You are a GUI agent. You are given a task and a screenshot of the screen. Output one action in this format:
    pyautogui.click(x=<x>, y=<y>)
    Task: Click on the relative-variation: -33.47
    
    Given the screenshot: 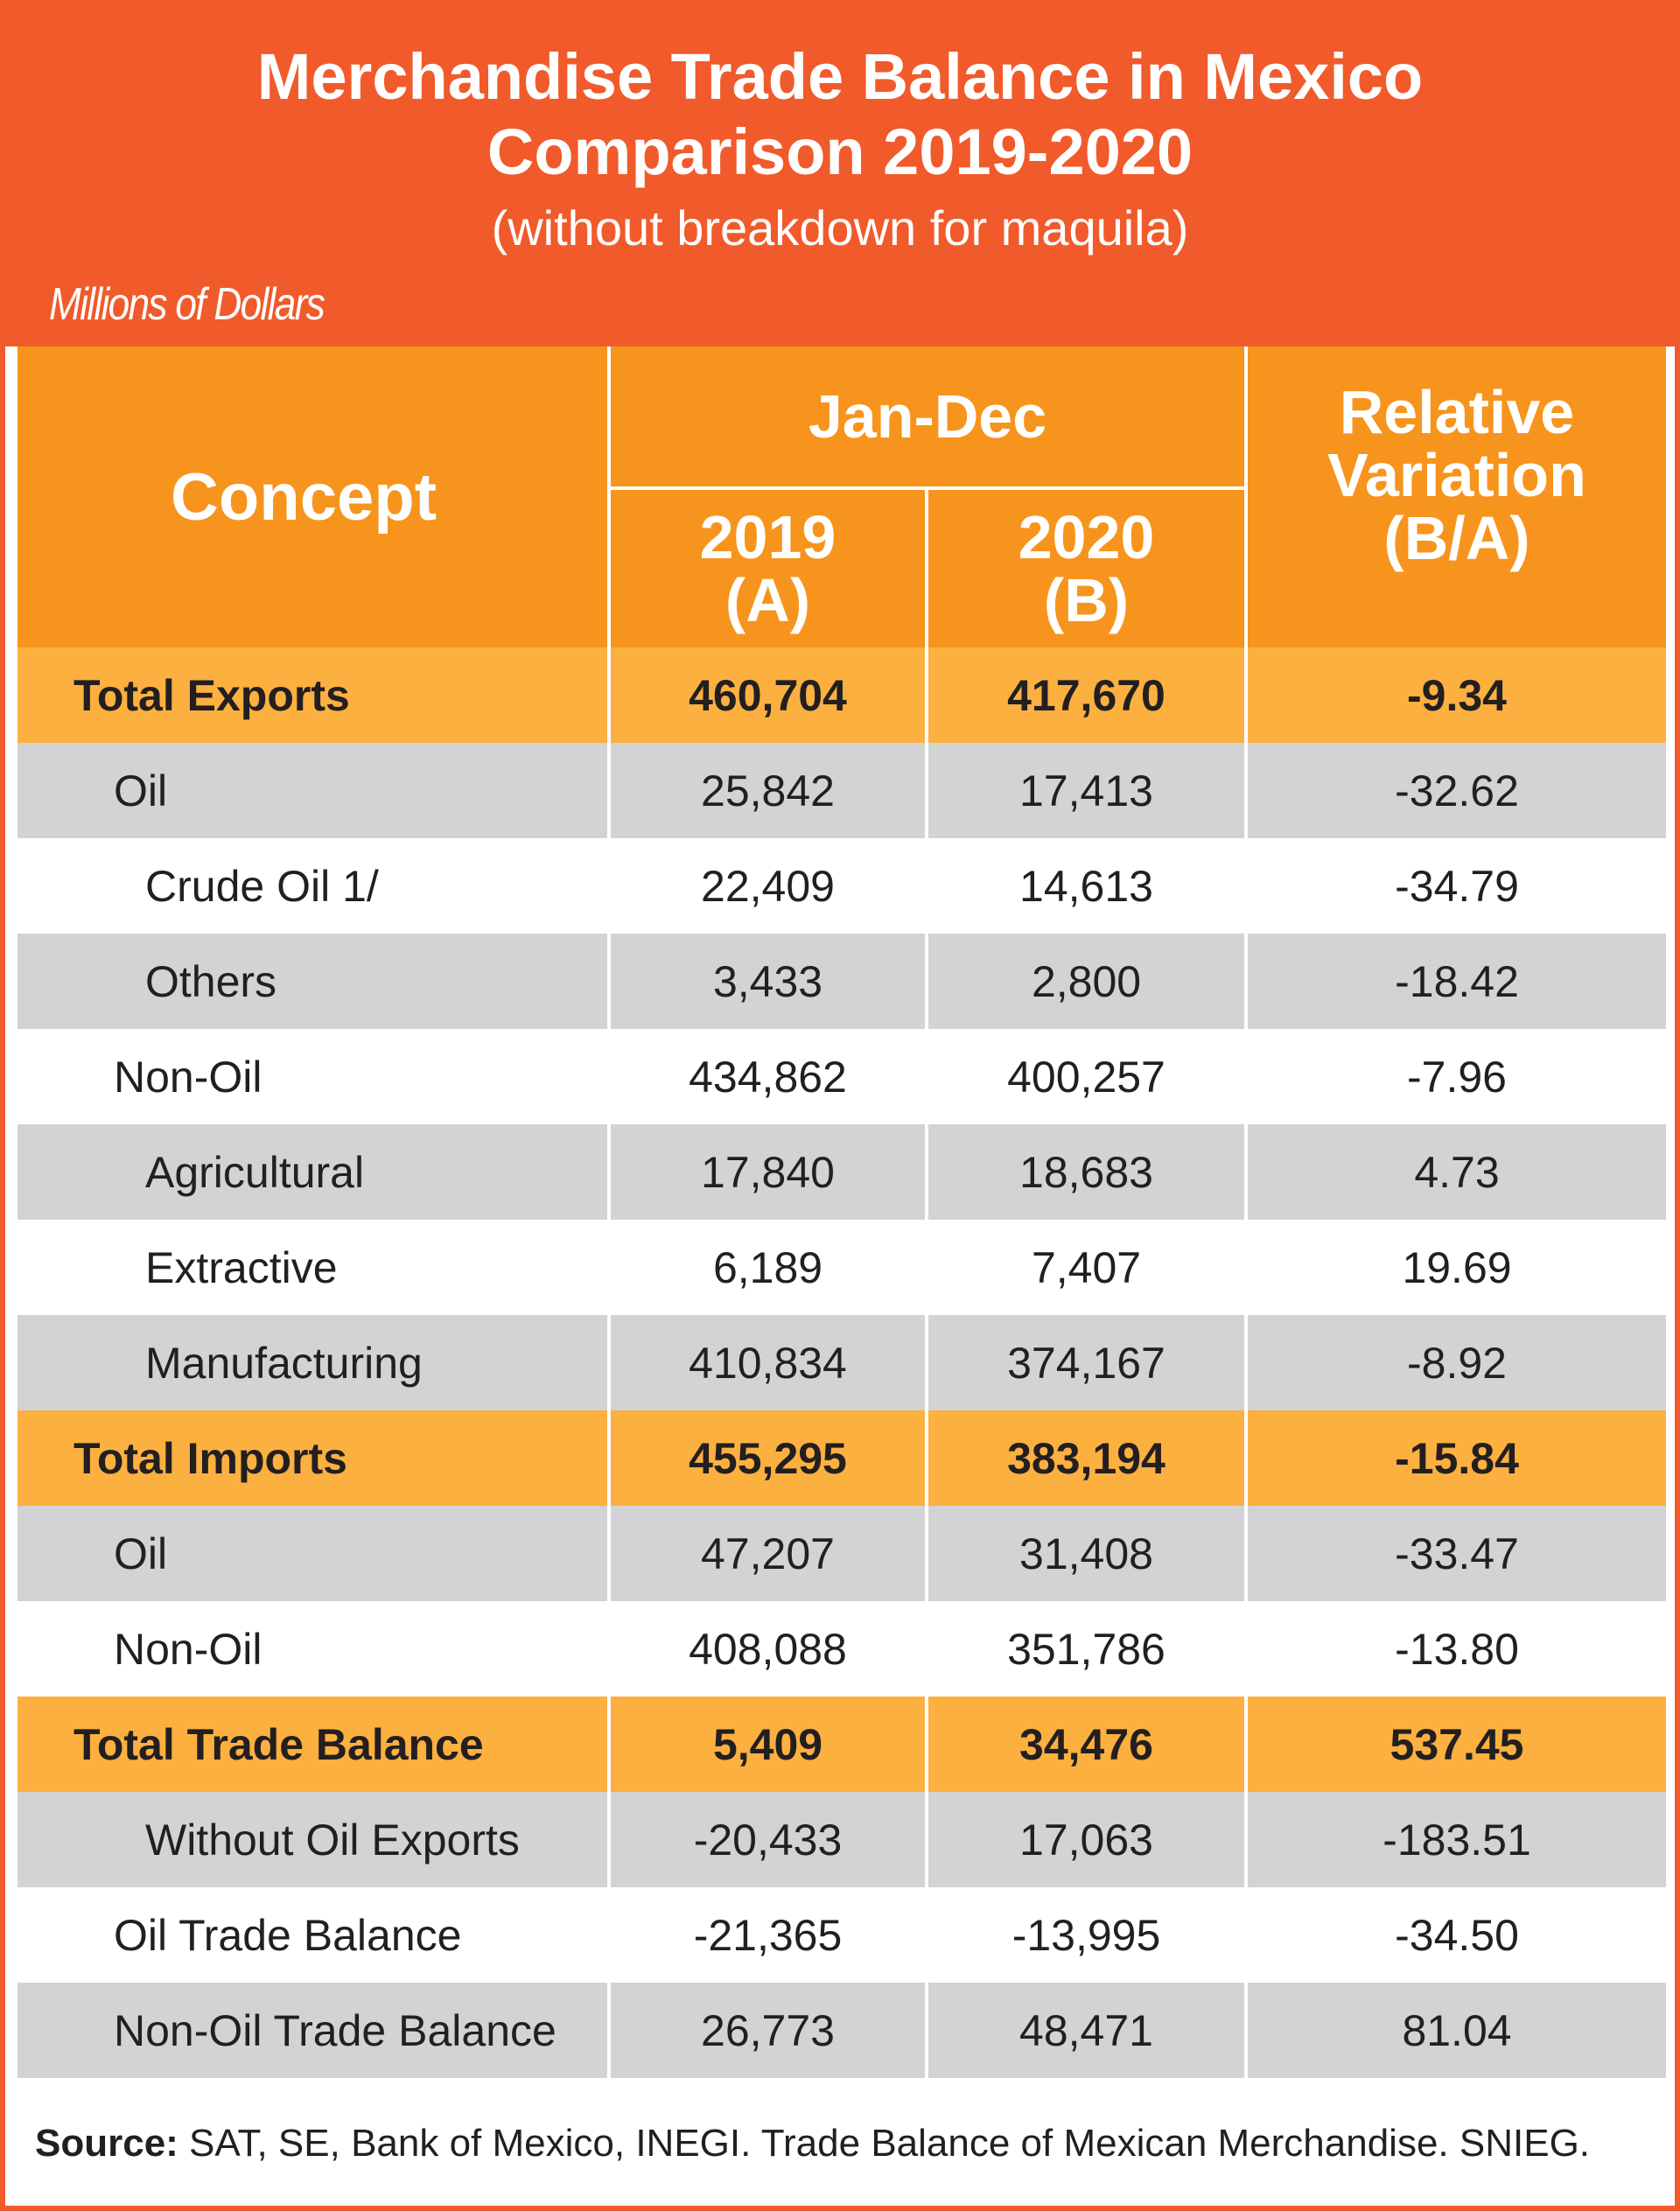 What is the action you would take?
    pyautogui.click(x=1457, y=1553)
    